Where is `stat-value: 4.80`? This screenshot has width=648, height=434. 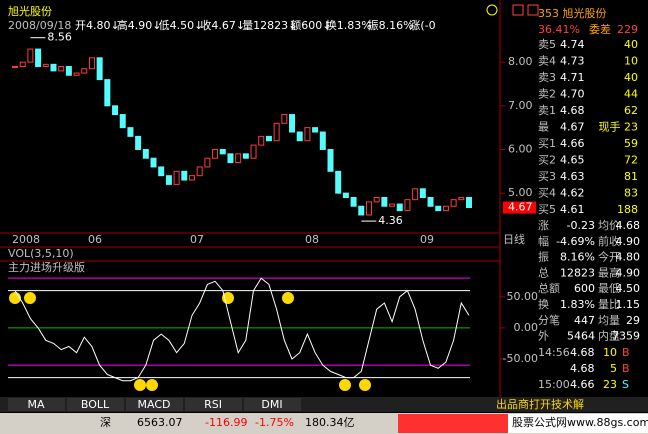 stat-value: 4.80 is located at coordinates (628, 257).